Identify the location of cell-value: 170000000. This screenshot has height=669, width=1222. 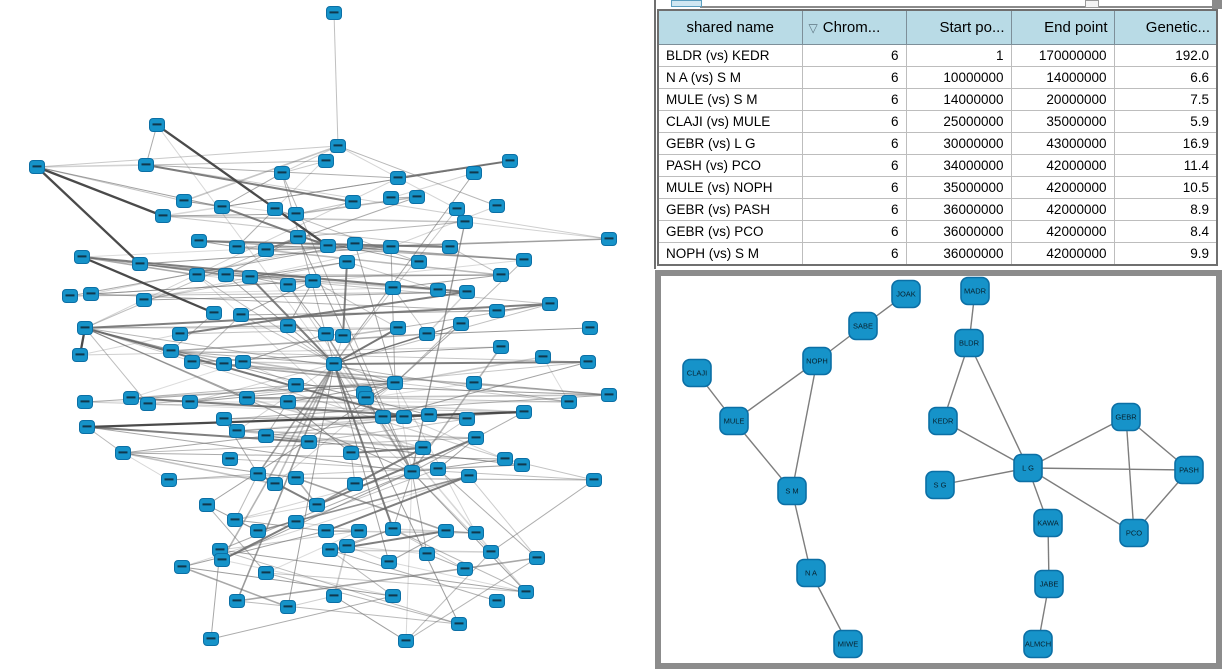
(1062, 55).